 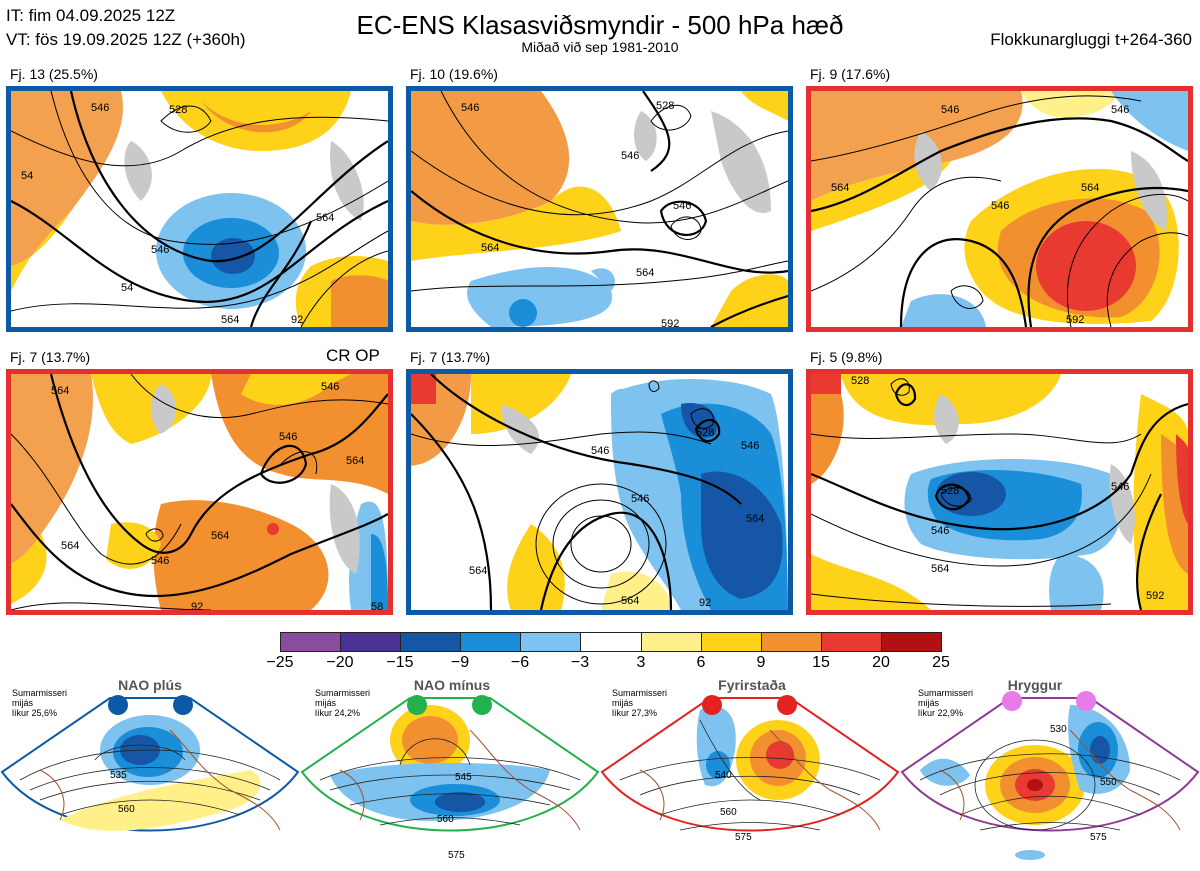 What do you see at coordinates (325, 218) in the screenshot?
I see `p1-contour-5: 564` at bounding box center [325, 218].